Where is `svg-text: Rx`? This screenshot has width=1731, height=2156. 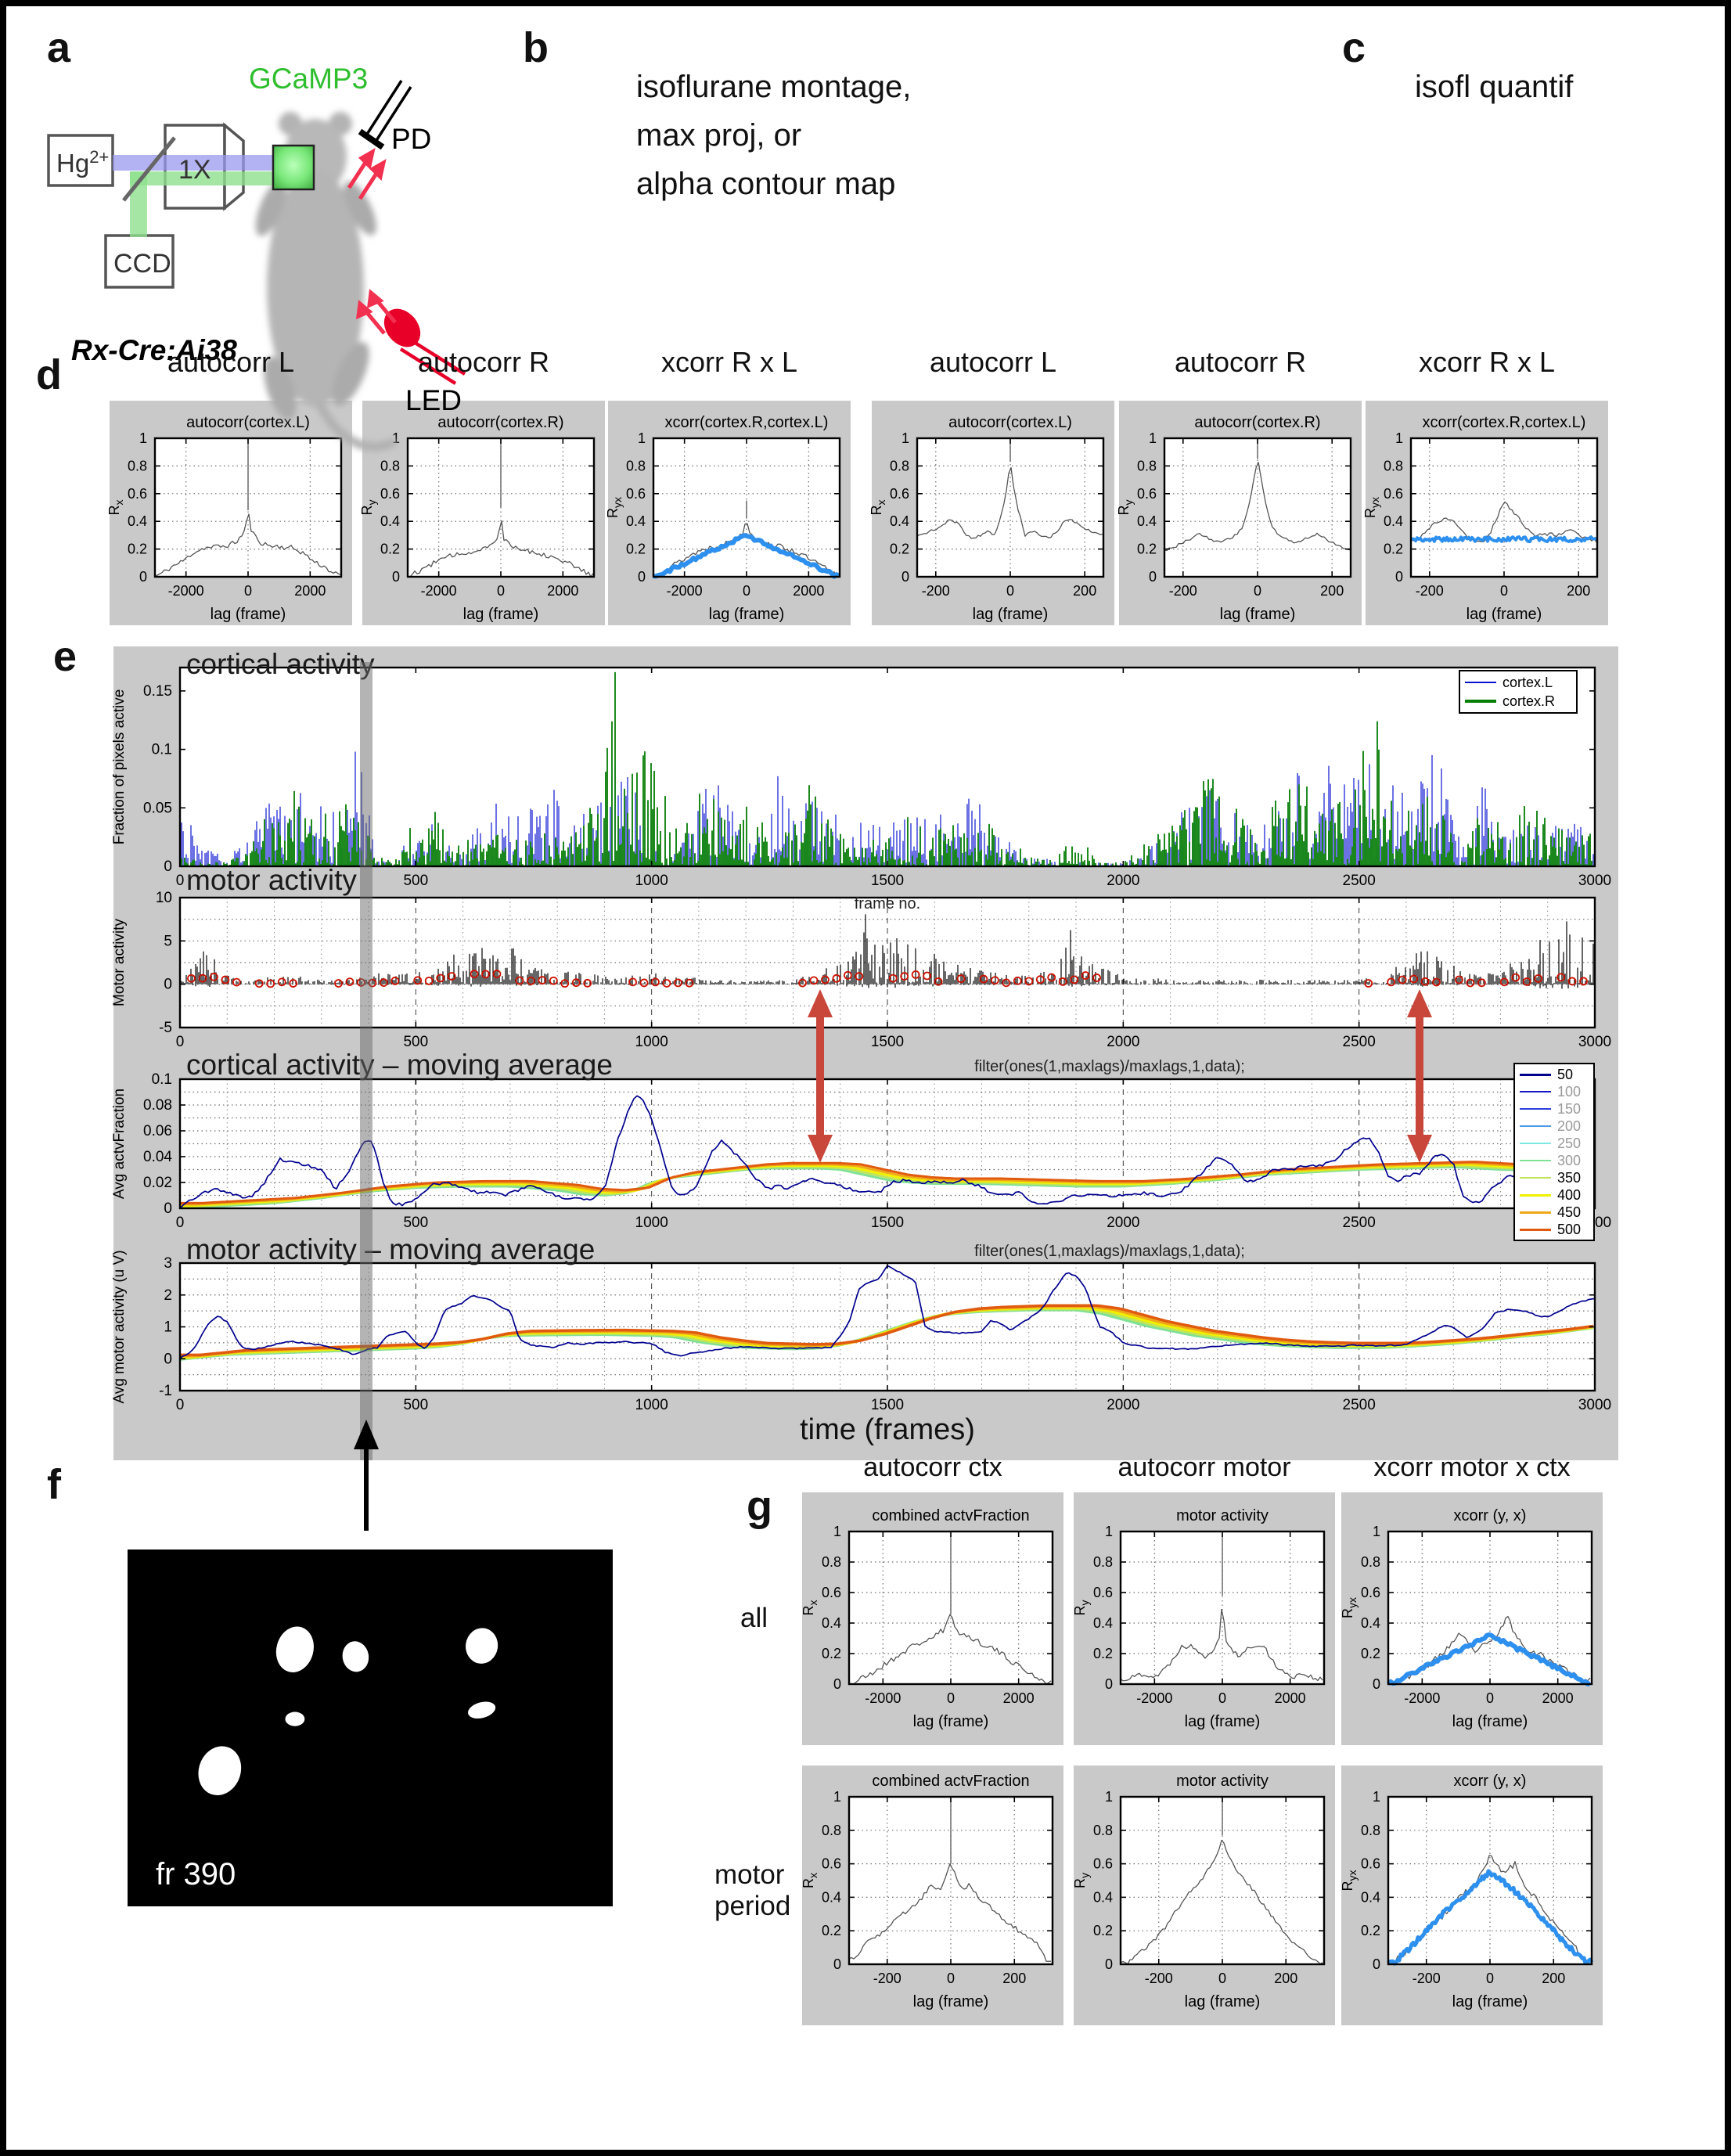
svg-text: Rx is located at coordinates (810, 1608).